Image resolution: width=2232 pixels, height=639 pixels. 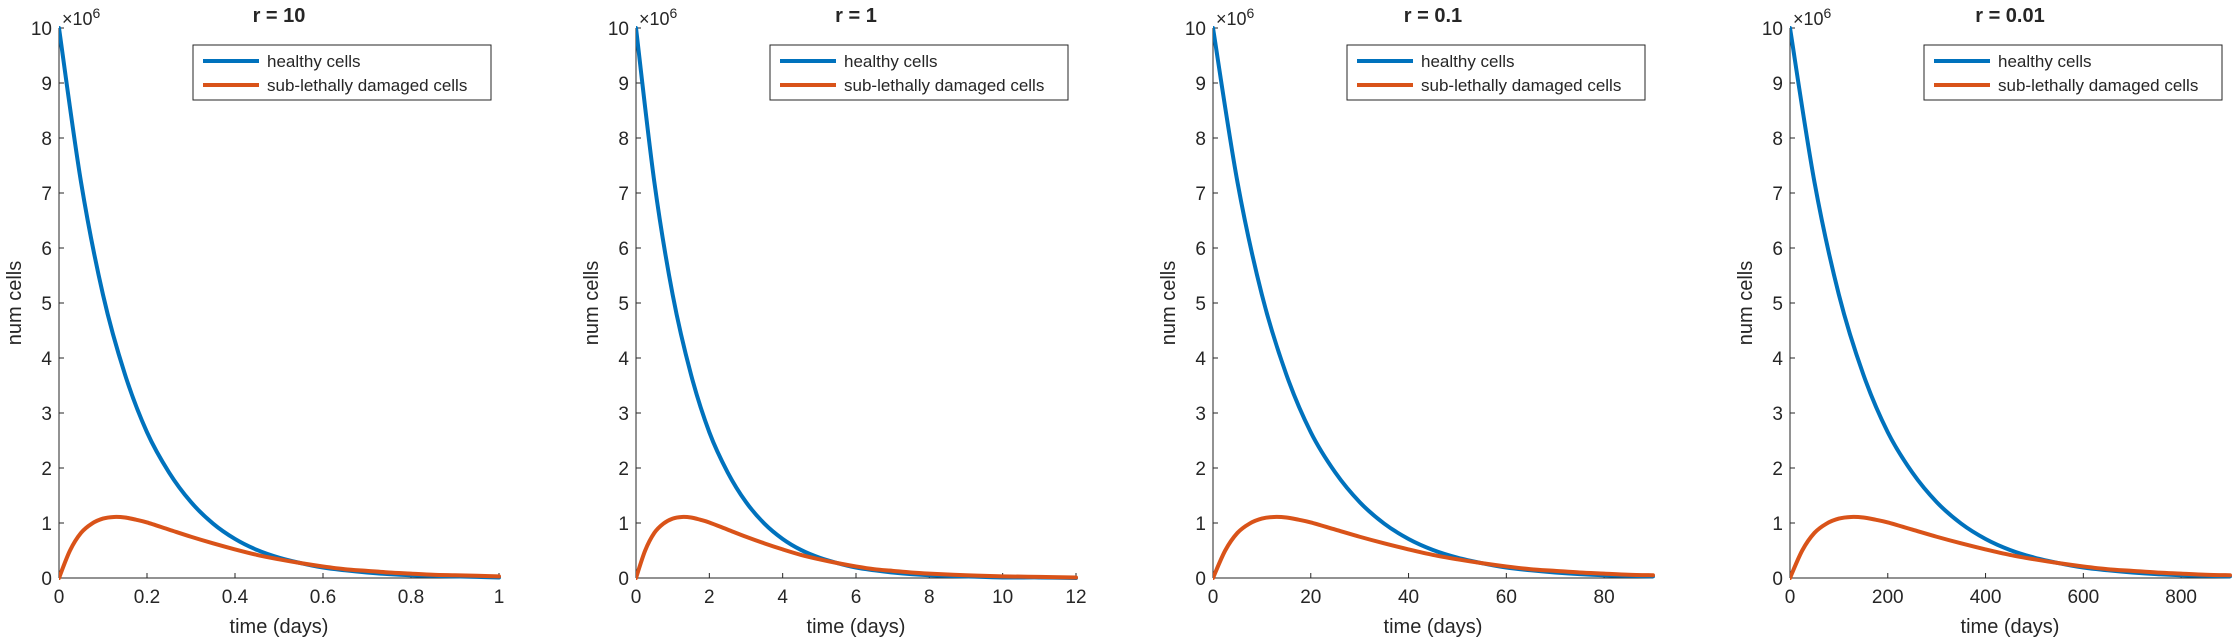 I want to click on x-tick-label: 0.4, so click(x=235, y=597).